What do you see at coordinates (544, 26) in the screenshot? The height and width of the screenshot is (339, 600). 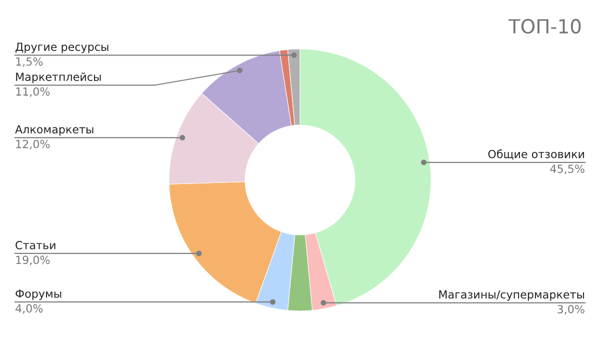 I see `chart-title: ТОП-10` at bounding box center [544, 26].